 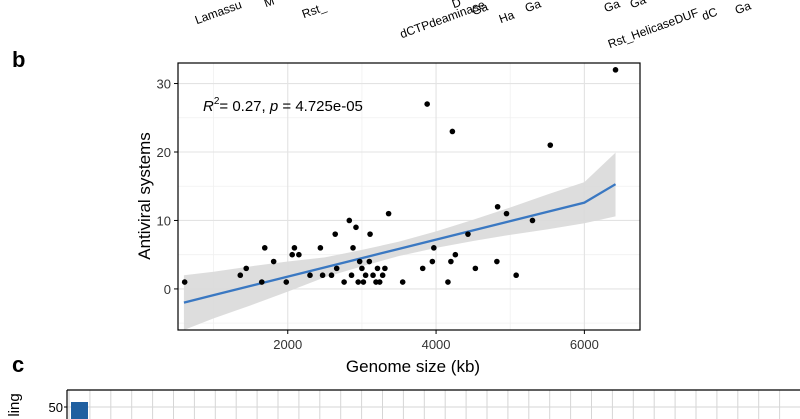 I want to click on x-axis-title: Genome size (kb), so click(x=413, y=366).